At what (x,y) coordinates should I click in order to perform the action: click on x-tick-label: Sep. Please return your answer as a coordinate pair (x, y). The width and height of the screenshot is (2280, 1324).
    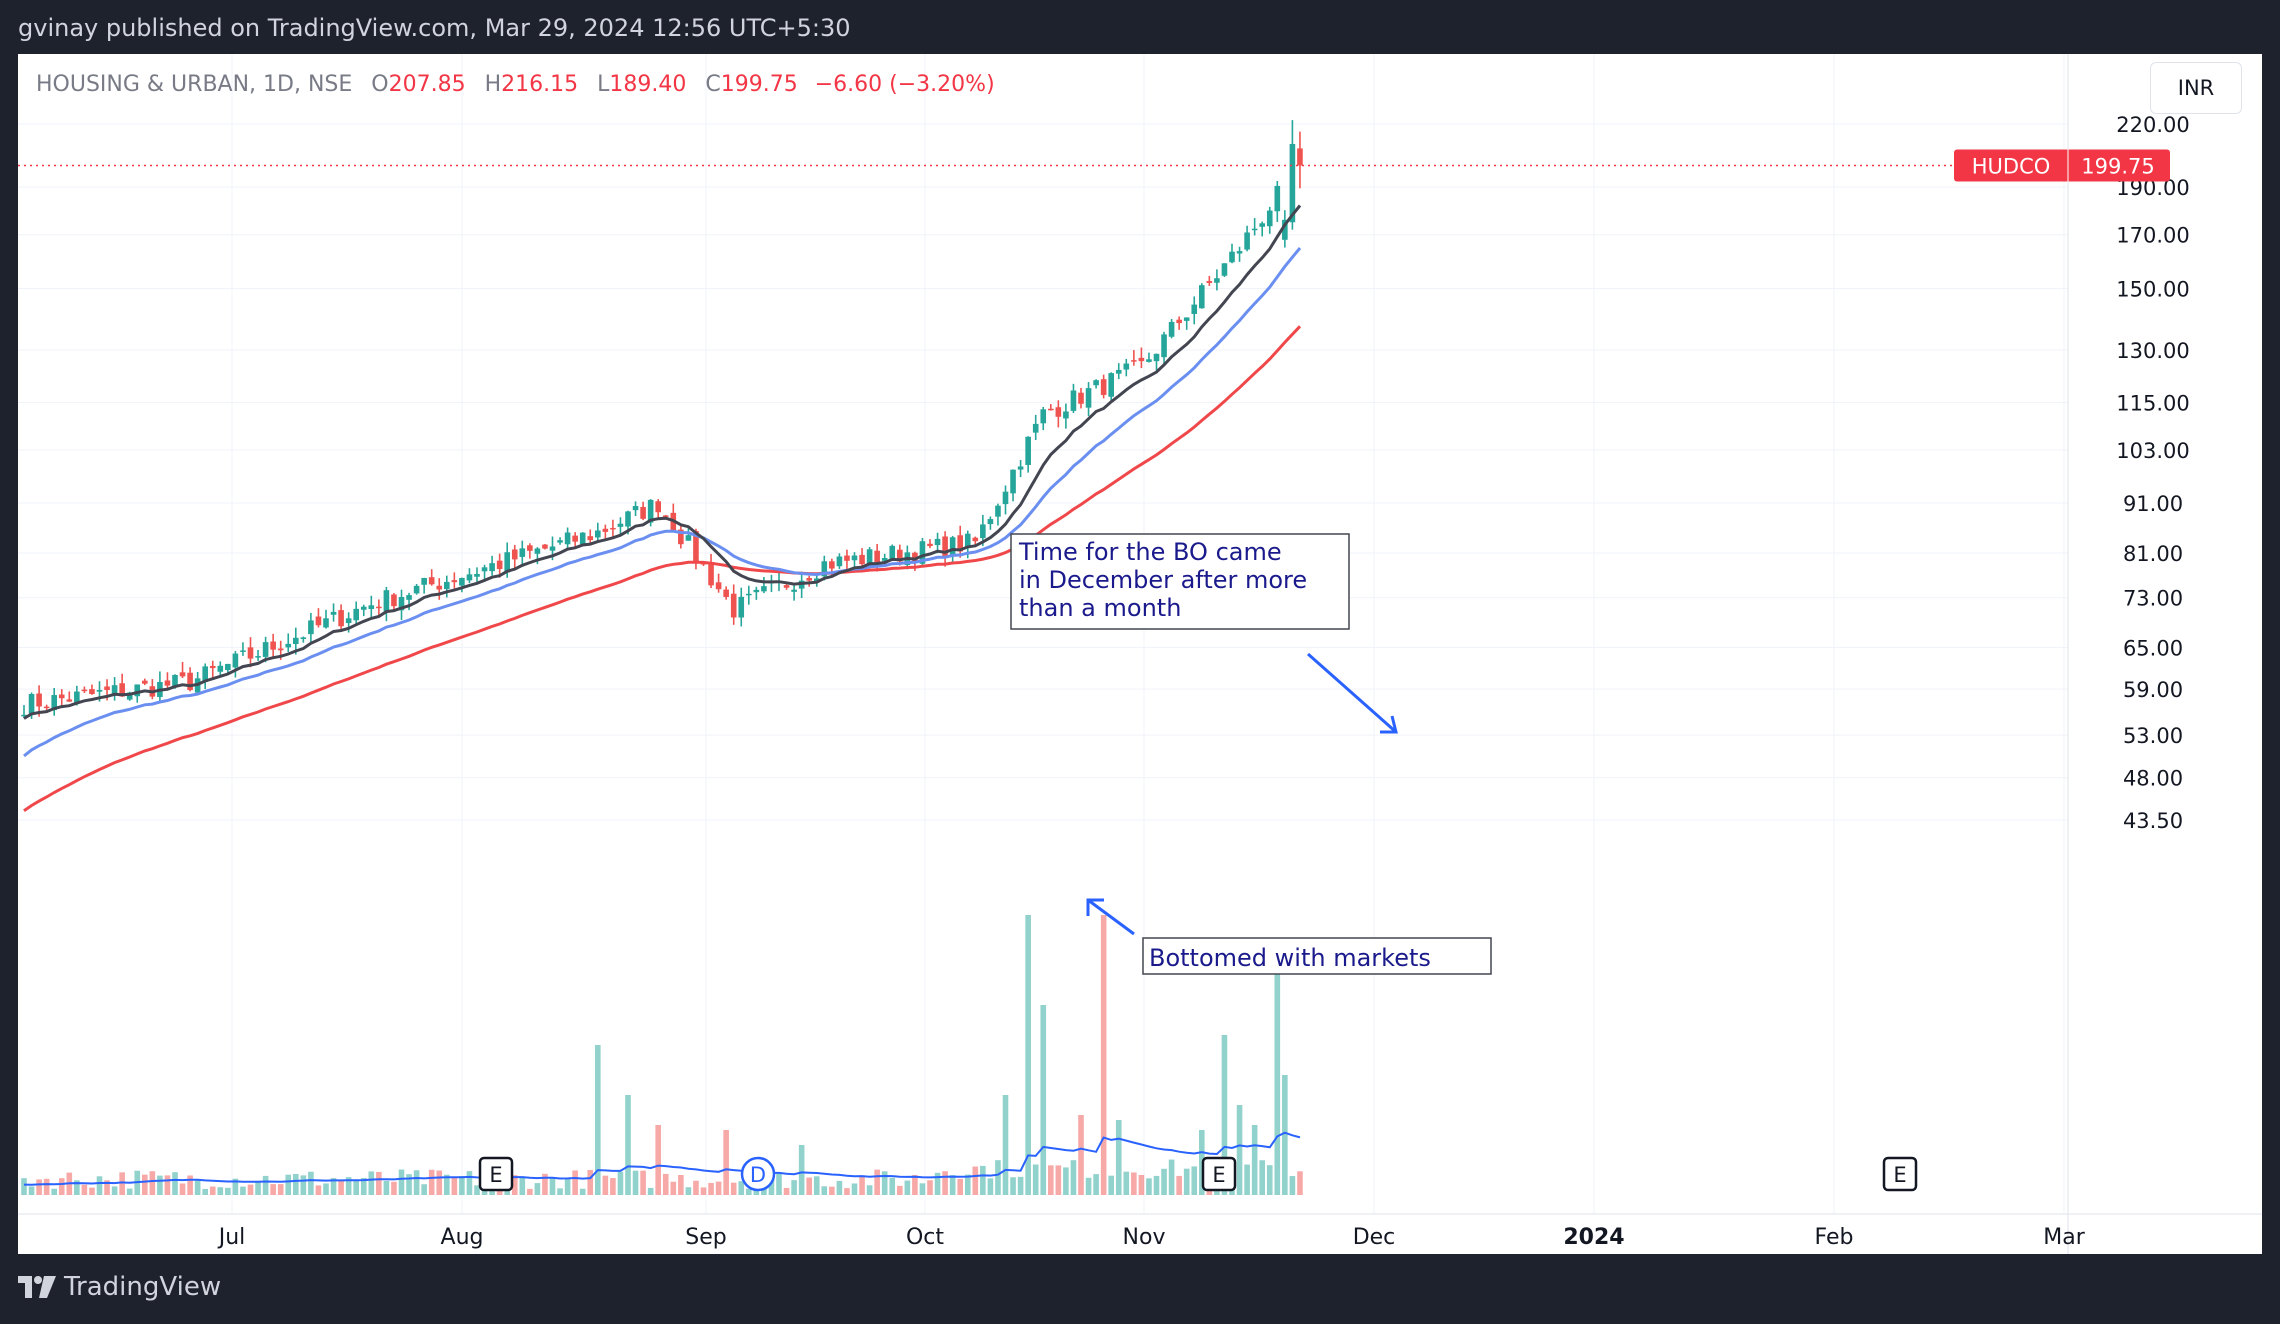
    Looking at the image, I should click on (705, 1237).